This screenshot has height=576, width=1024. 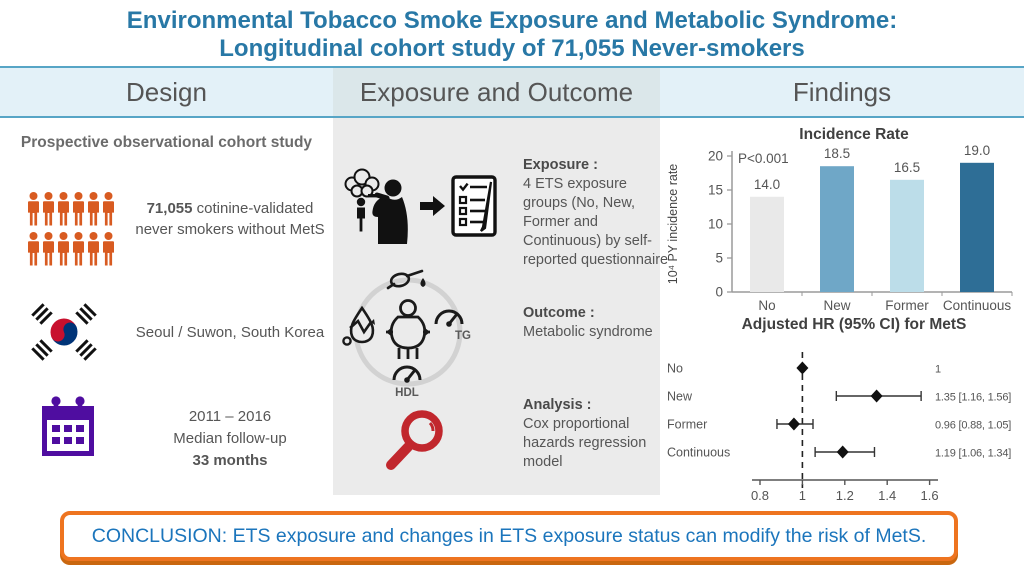 What do you see at coordinates (973, 454) in the screenshot?
I see `svg-text: 1.19 [1.06, 1.34]` at bounding box center [973, 454].